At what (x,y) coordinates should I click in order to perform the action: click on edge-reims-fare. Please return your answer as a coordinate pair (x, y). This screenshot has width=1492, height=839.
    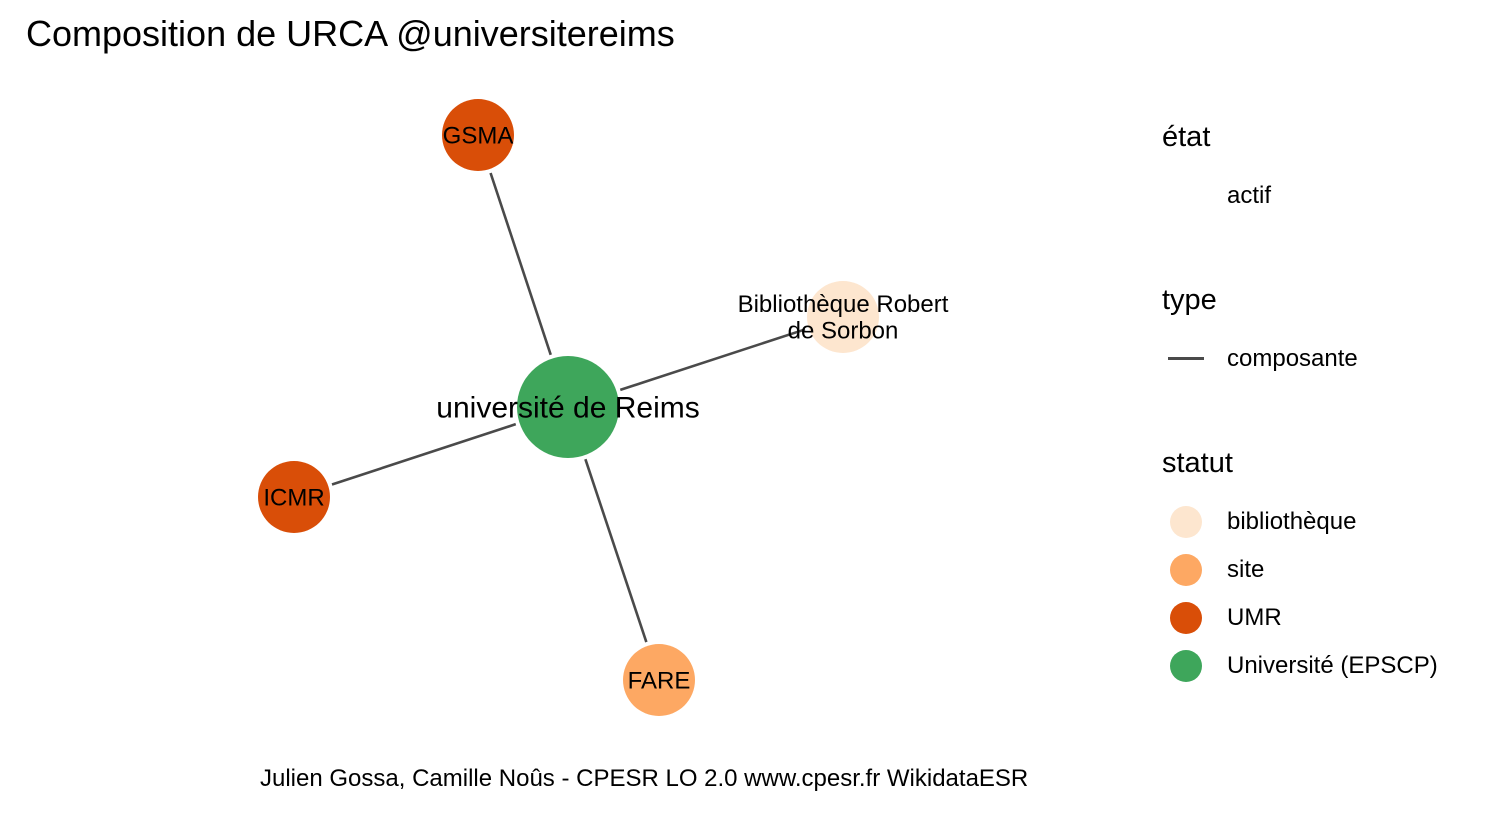
    Looking at the image, I should click on (616, 550).